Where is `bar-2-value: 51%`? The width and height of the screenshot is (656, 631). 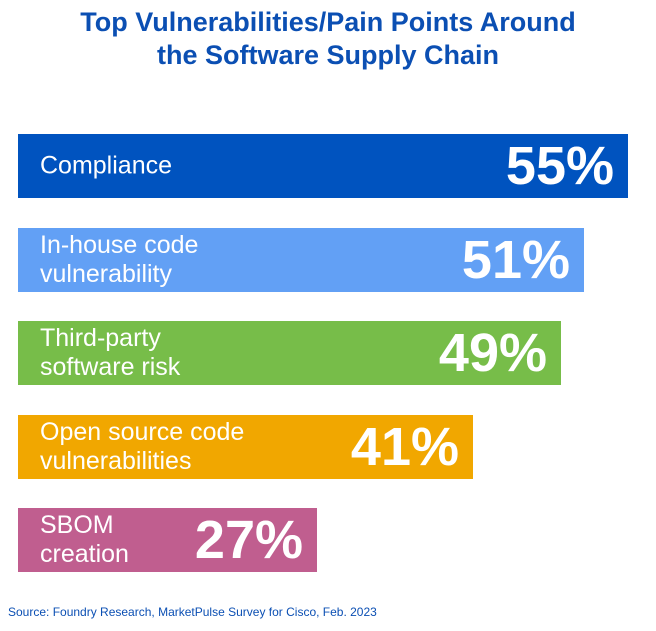 bar-2-value: 51% is located at coordinates (515, 260).